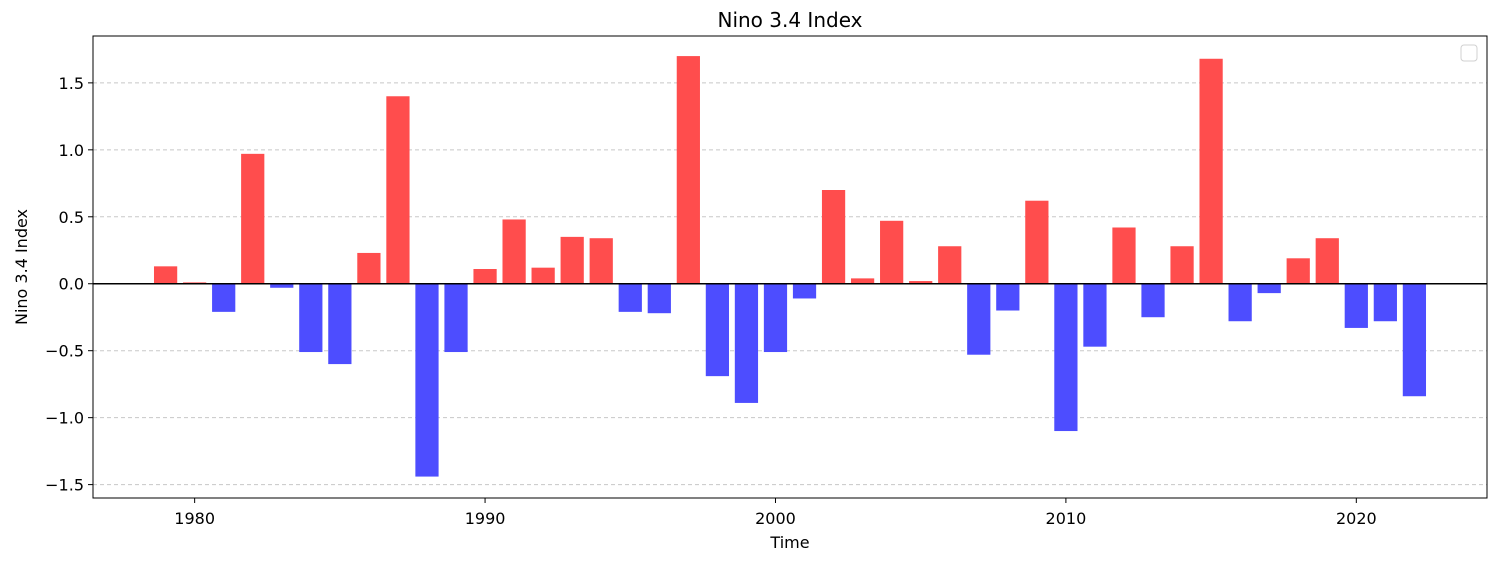 The height and width of the screenshot is (561, 1496). I want to click on x-tick-label: 1990, so click(485, 518).